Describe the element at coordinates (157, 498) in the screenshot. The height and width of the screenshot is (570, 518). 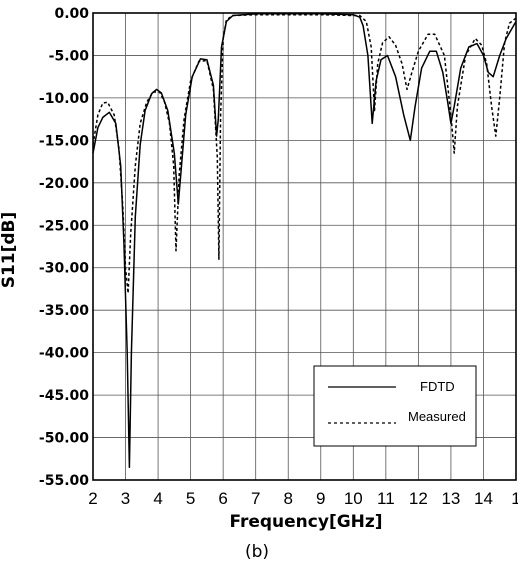
I see `x-tick-label: 4` at that location.